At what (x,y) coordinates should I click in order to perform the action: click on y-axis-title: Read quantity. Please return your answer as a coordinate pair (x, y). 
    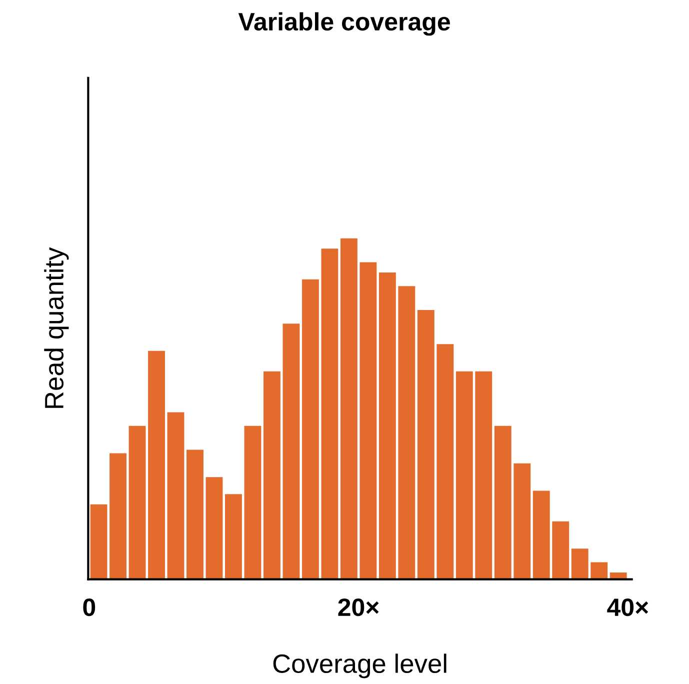
    Looking at the image, I should click on (56, 327).